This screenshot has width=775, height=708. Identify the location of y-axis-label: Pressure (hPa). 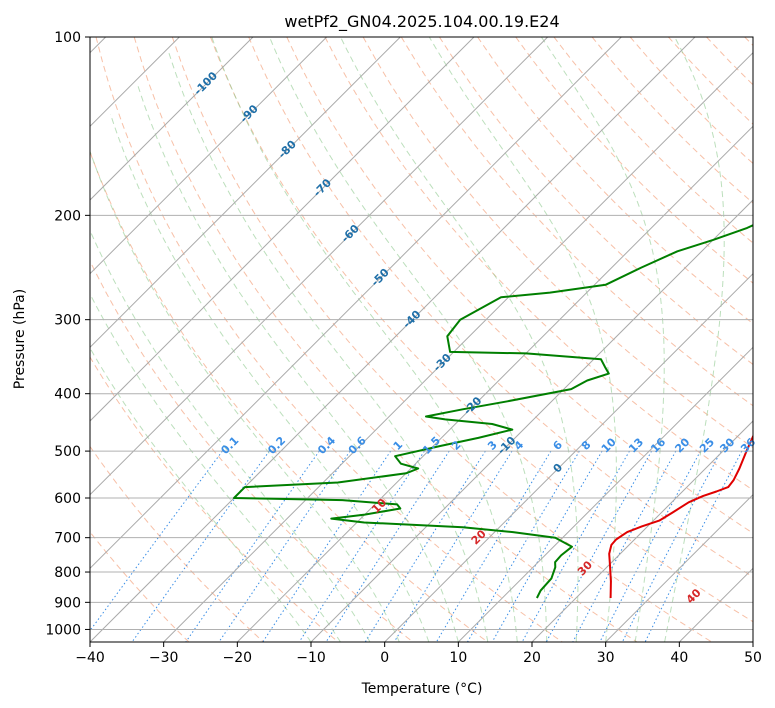
(20, 339).